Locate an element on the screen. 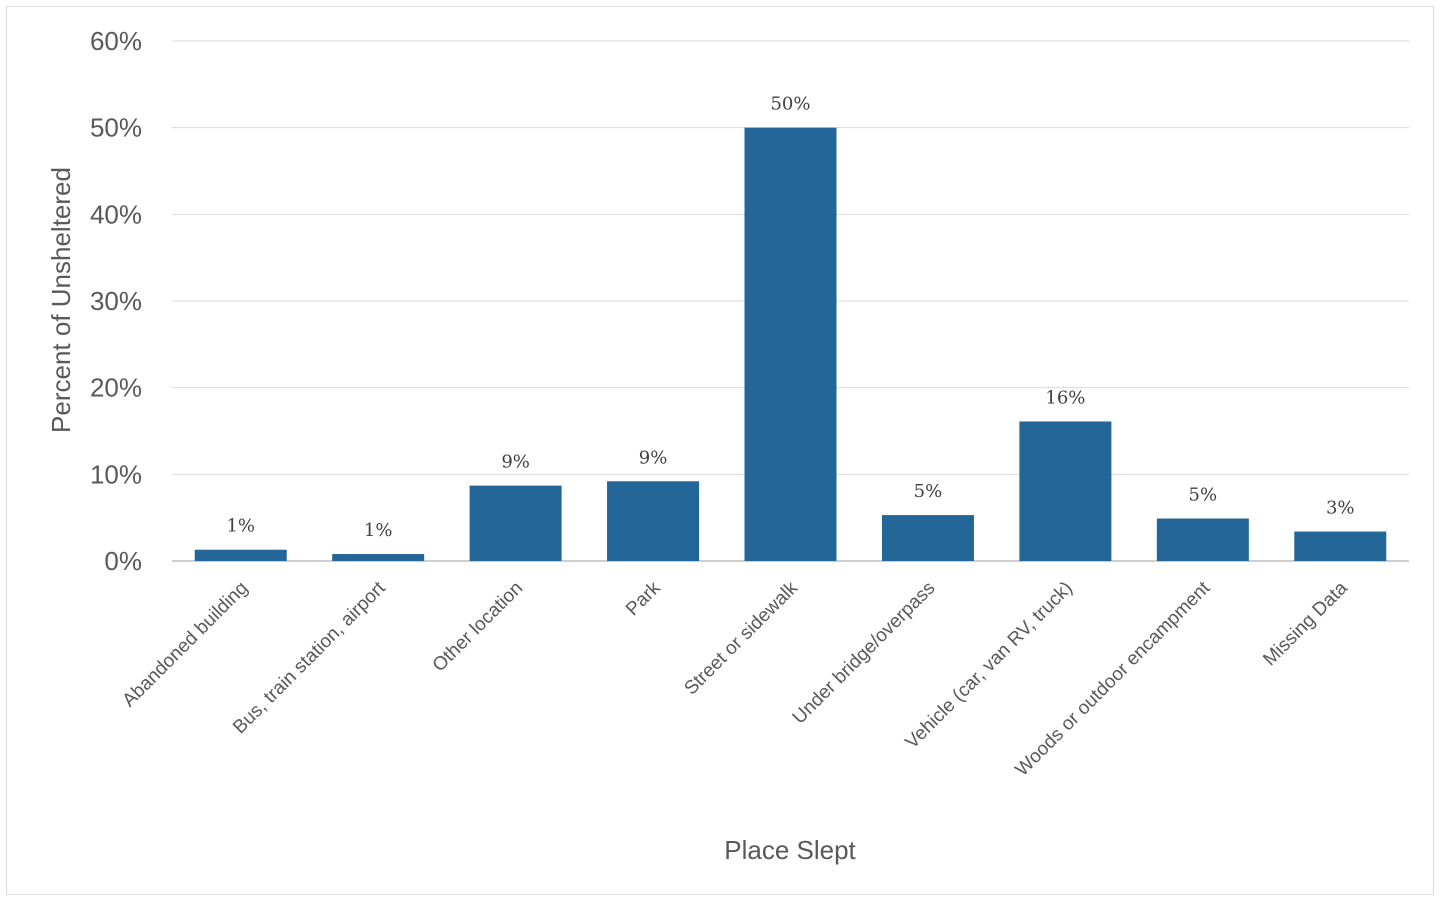  x-tick-label: Street or sidewalk is located at coordinates (741, 638).